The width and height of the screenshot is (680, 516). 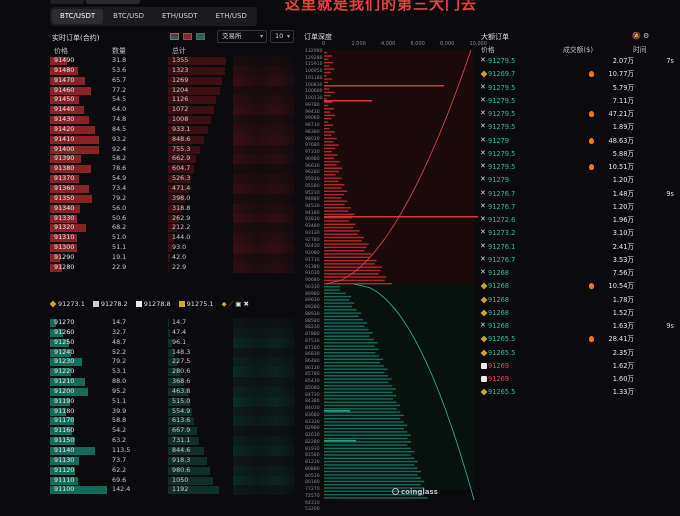 I want to click on large-order-row: 91279.5 1.89万, so click(x=578, y=127).